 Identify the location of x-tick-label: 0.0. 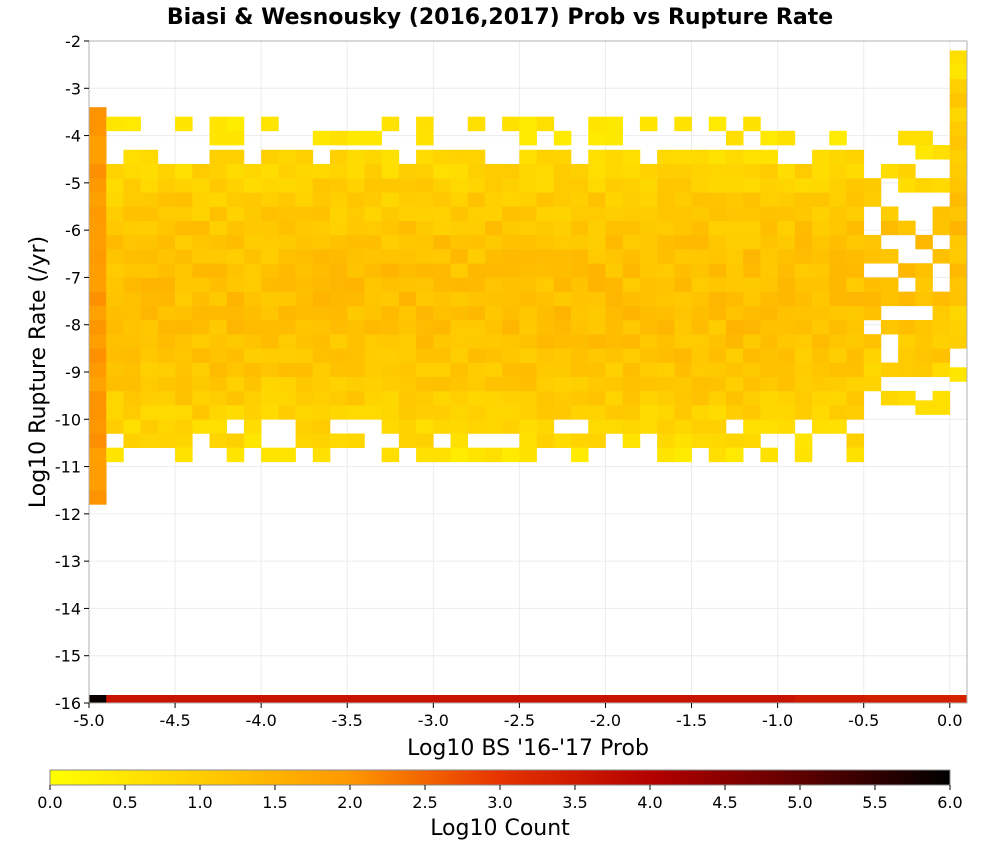
(949, 720).